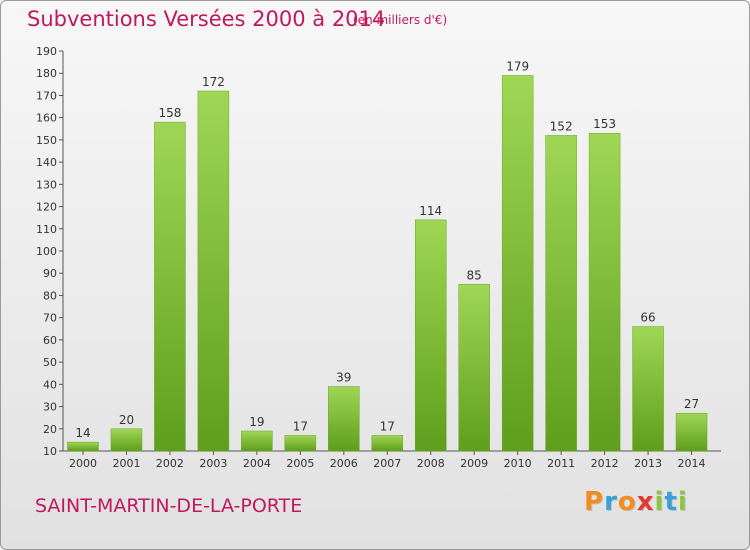  Describe the element at coordinates (400, 20) in the screenshot. I see `chart-unit-note: (en milliers d'€)` at that location.